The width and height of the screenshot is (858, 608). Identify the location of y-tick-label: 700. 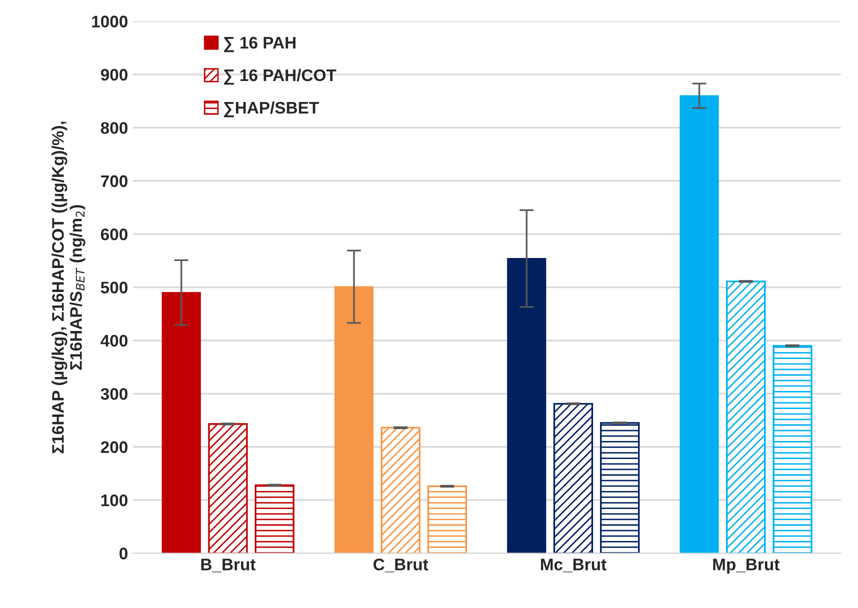
(114, 181).